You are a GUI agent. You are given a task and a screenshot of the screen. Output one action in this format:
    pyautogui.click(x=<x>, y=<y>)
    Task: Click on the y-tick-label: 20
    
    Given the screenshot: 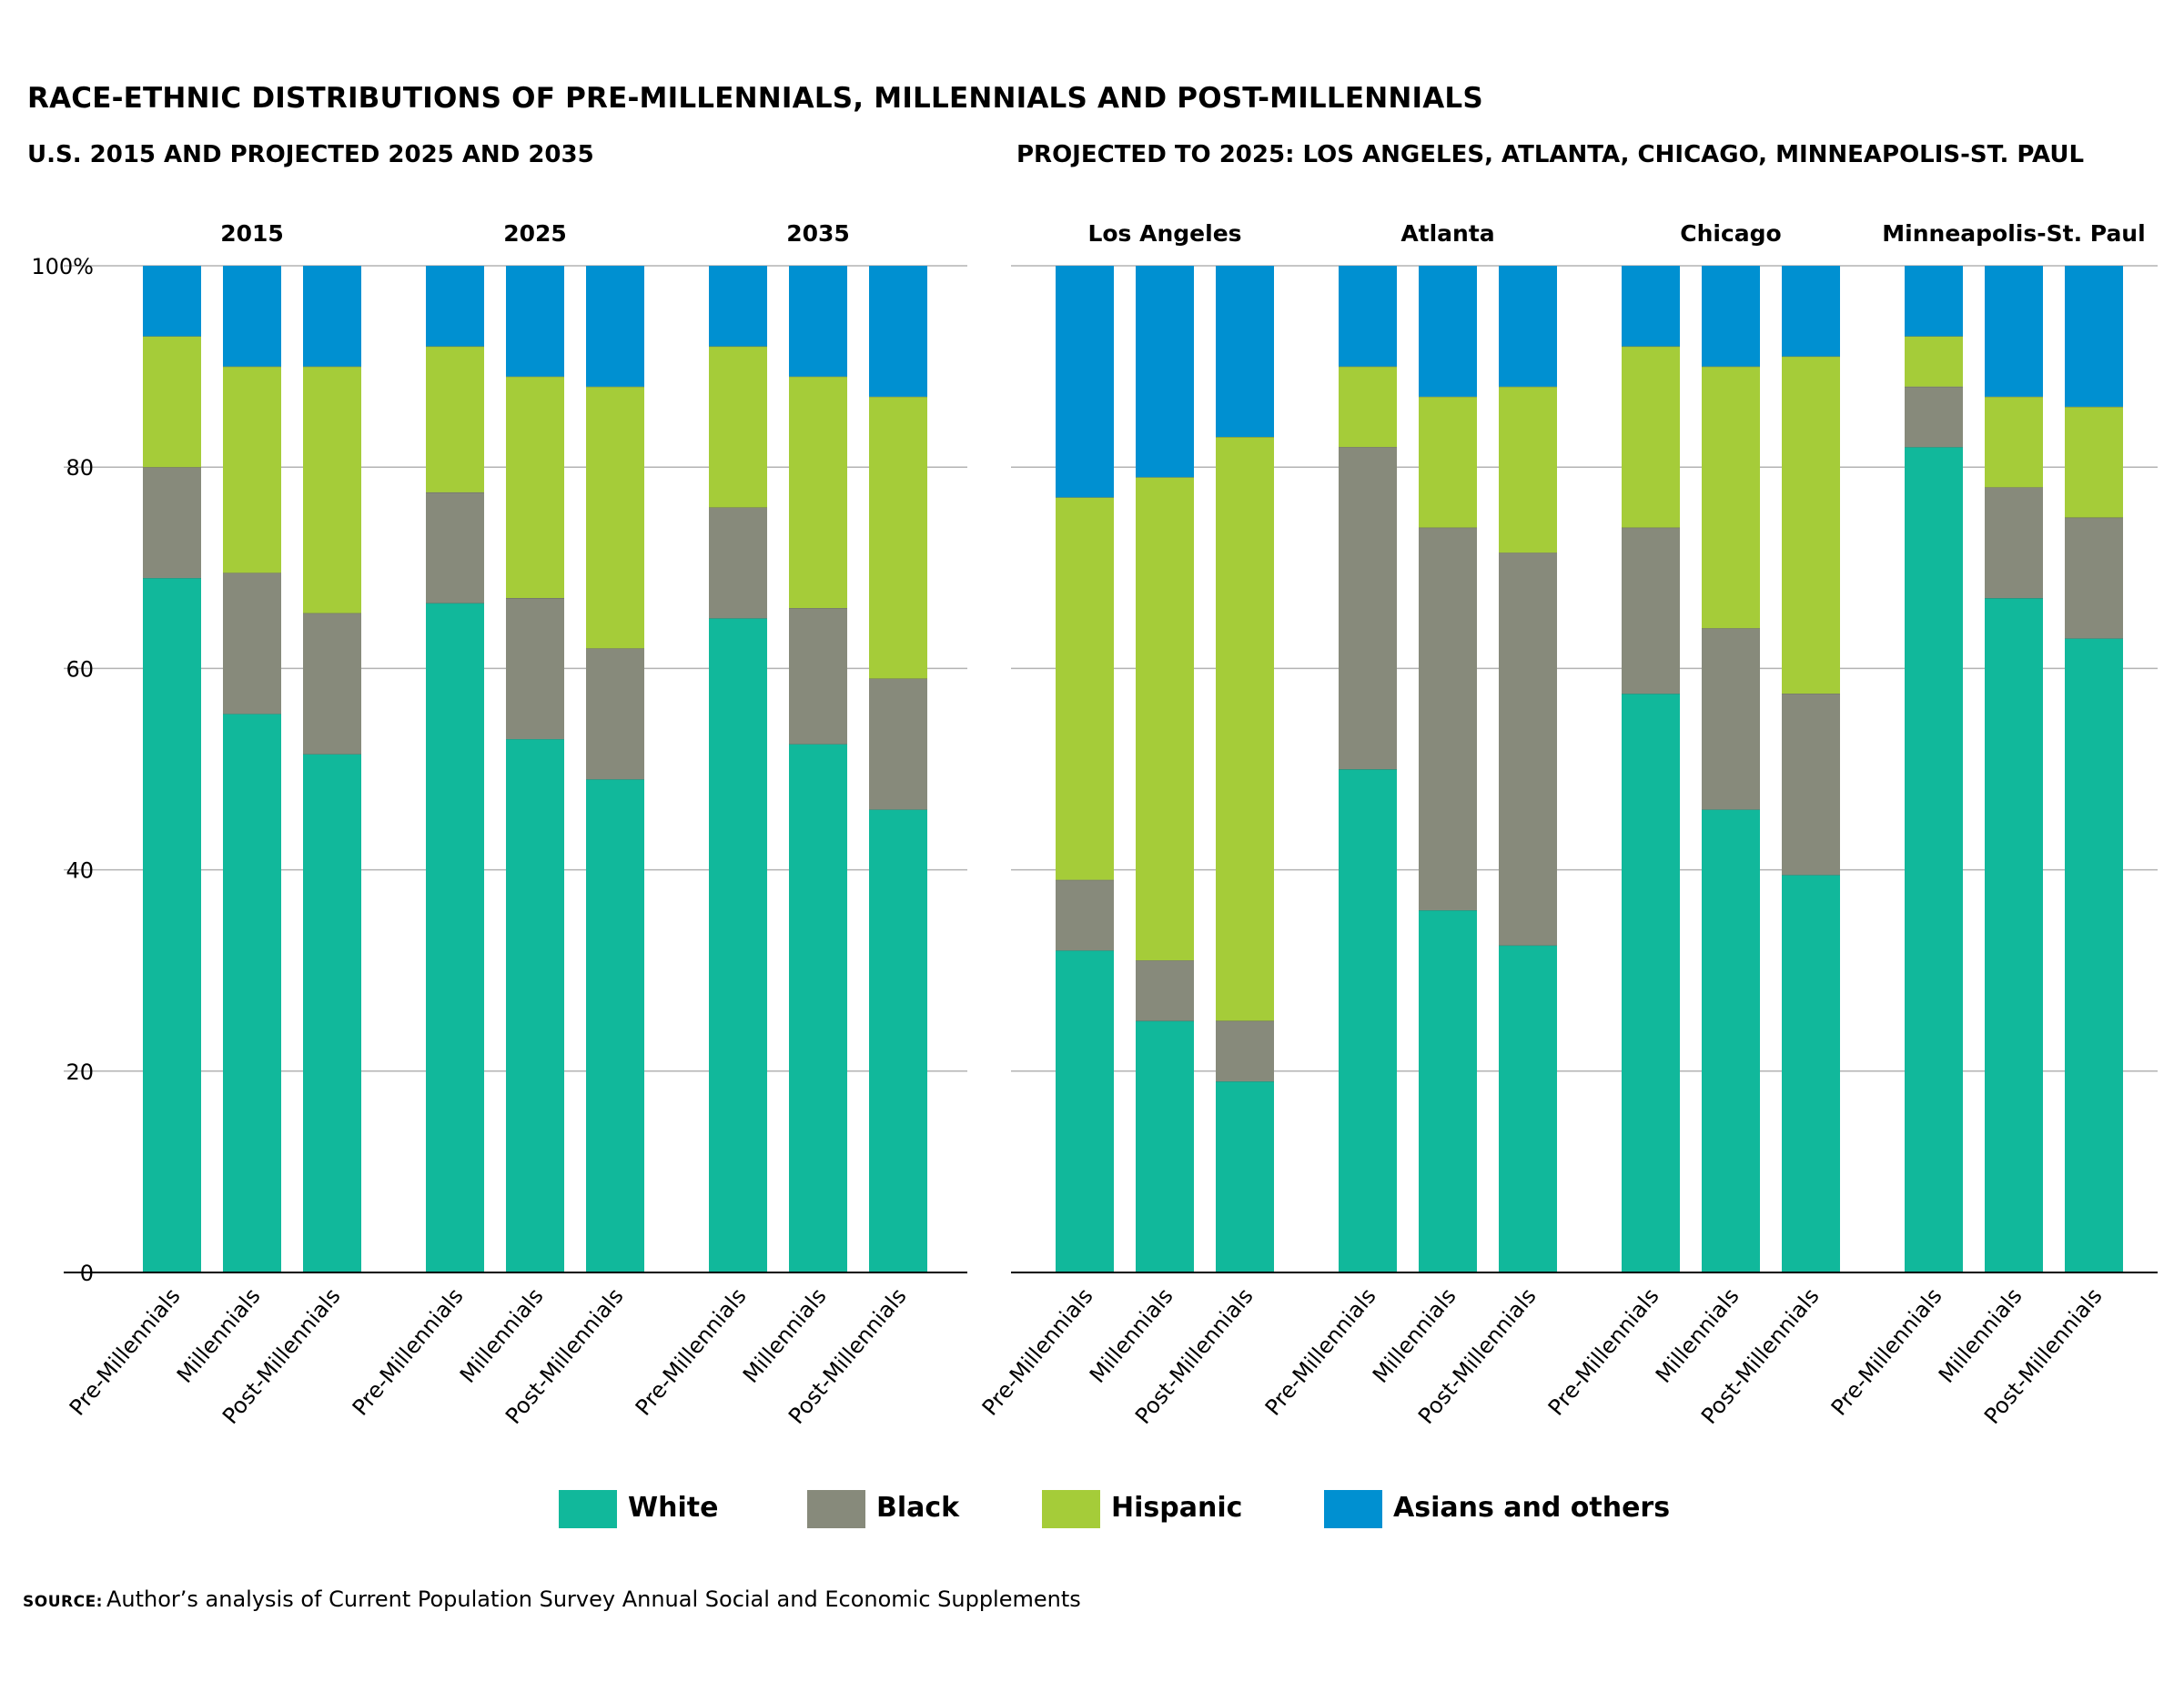 What is the action you would take?
    pyautogui.click(x=80, y=1072)
    